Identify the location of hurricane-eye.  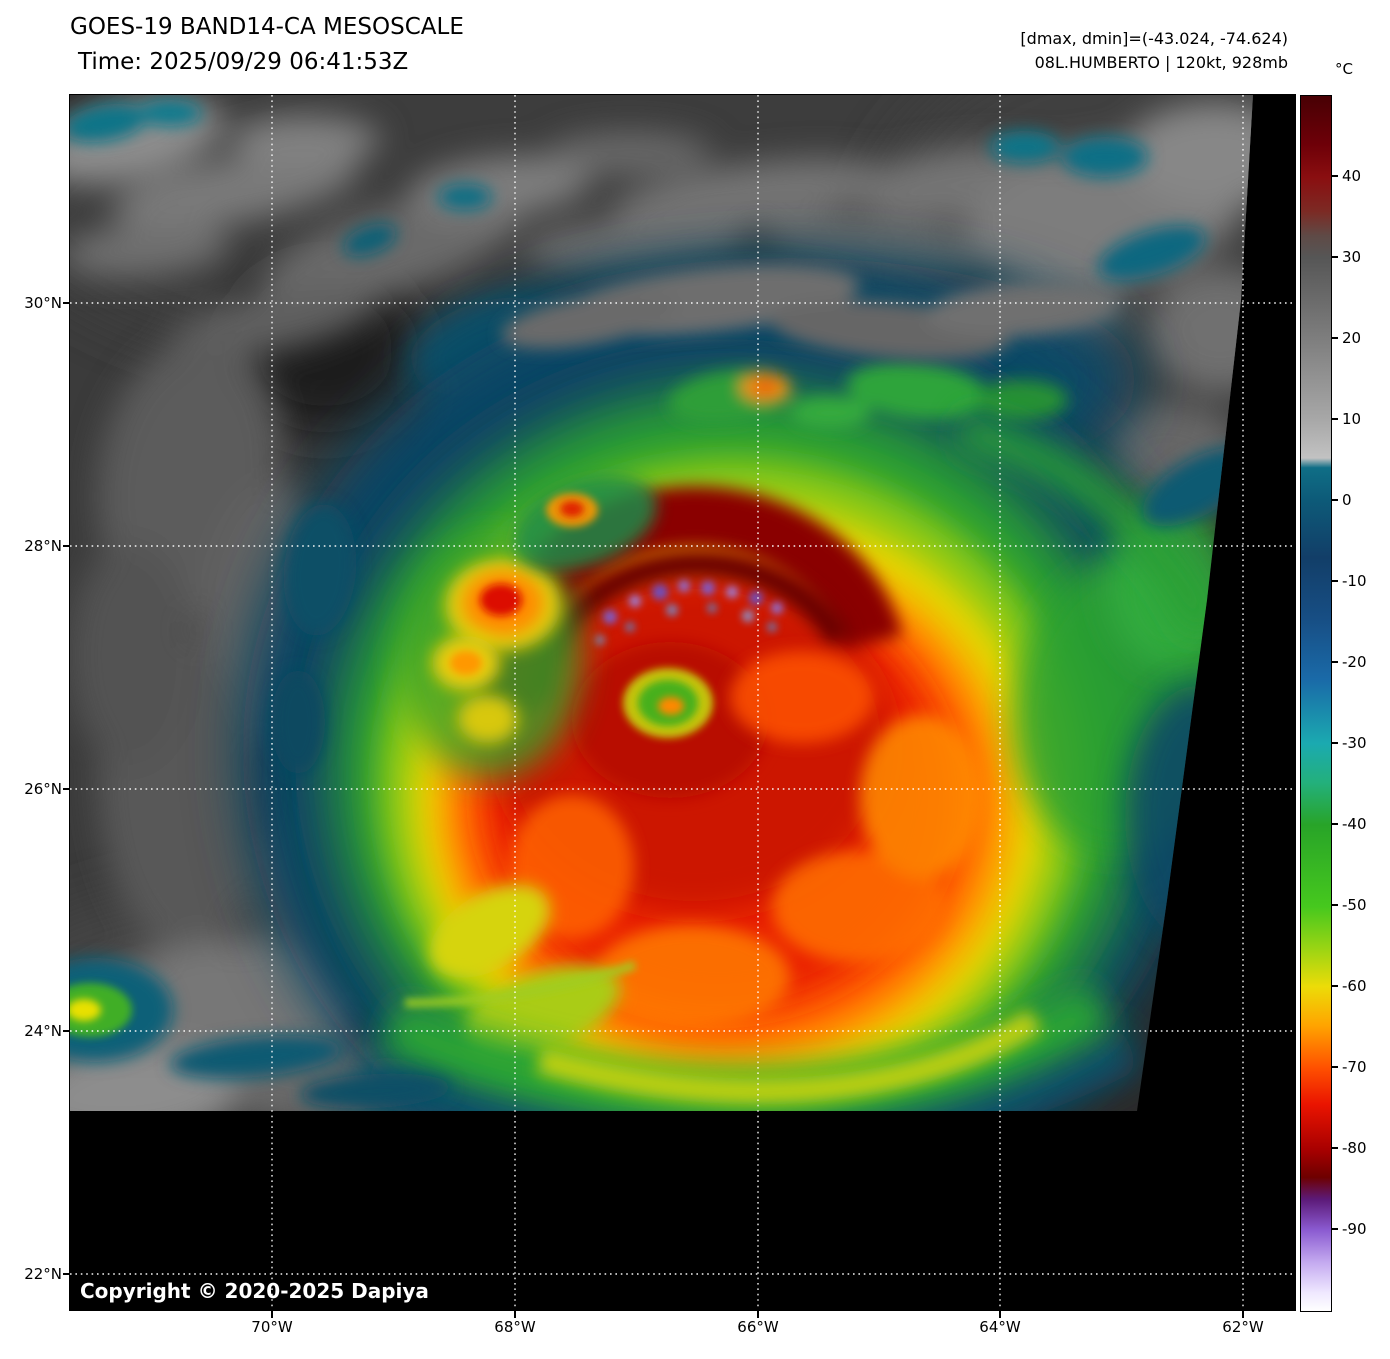
(668, 703).